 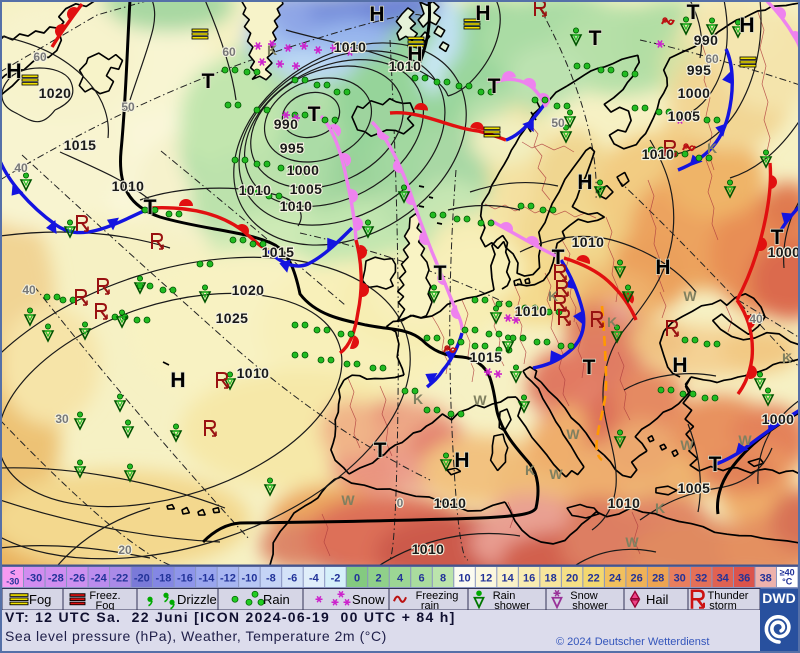 I want to click on svg-text: -14, so click(x=206, y=579).